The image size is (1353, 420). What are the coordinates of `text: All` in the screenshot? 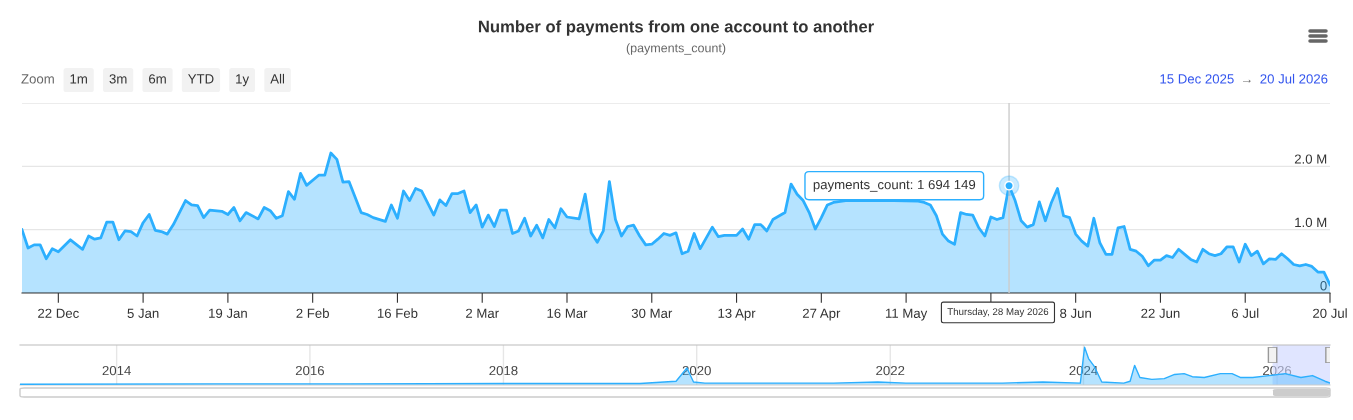 It's located at (277, 78).